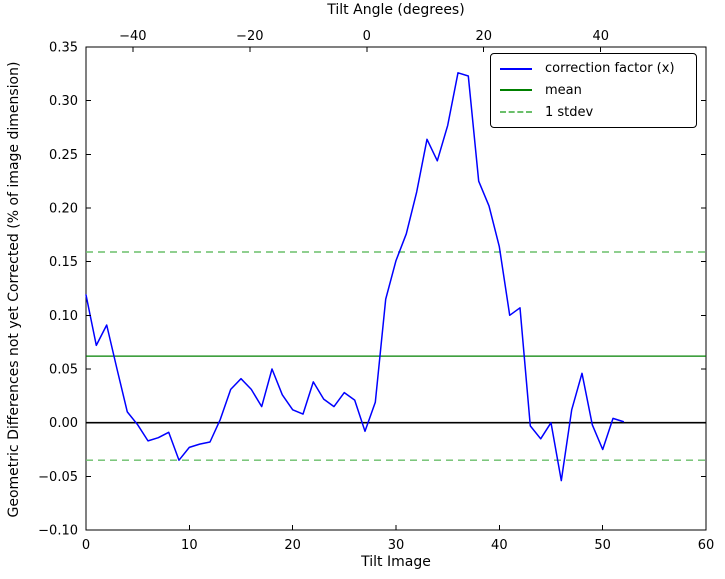 The image size is (725, 579). I want to click on legend-item: correction factor (x), so click(593, 68).